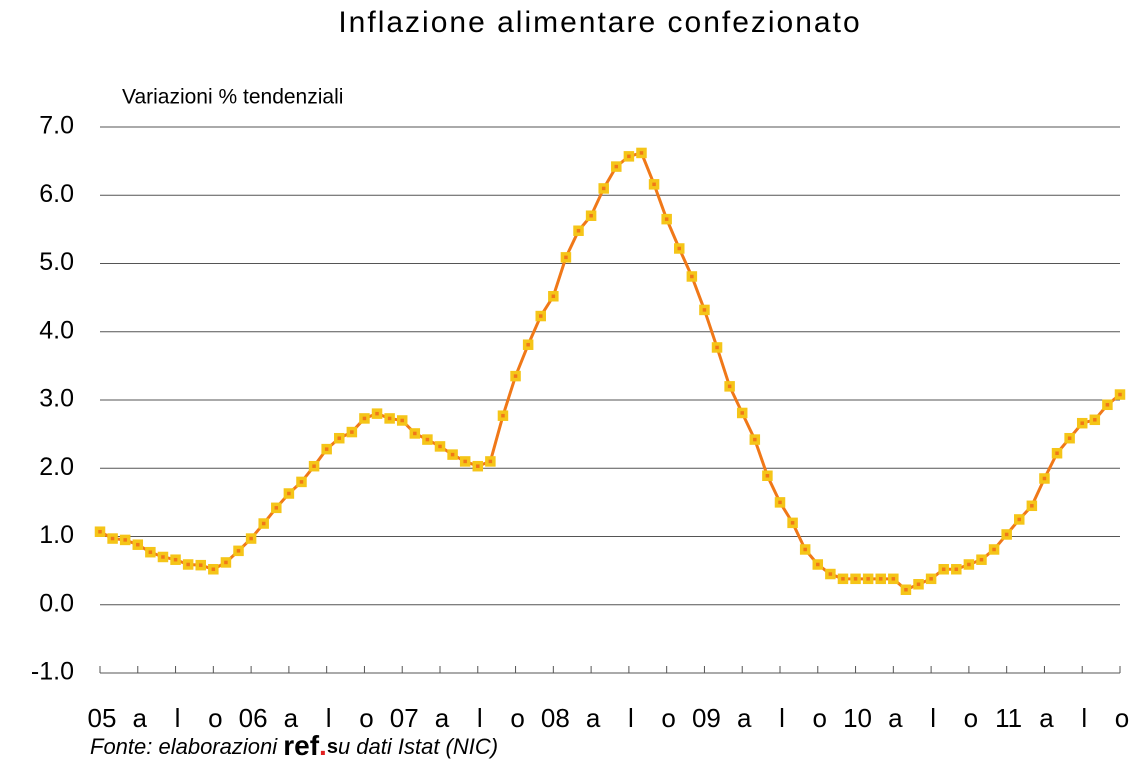 The height and width of the screenshot is (784, 1133). Describe the element at coordinates (56, 126) in the screenshot. I see `y-tick-label: 7.0` at that location.